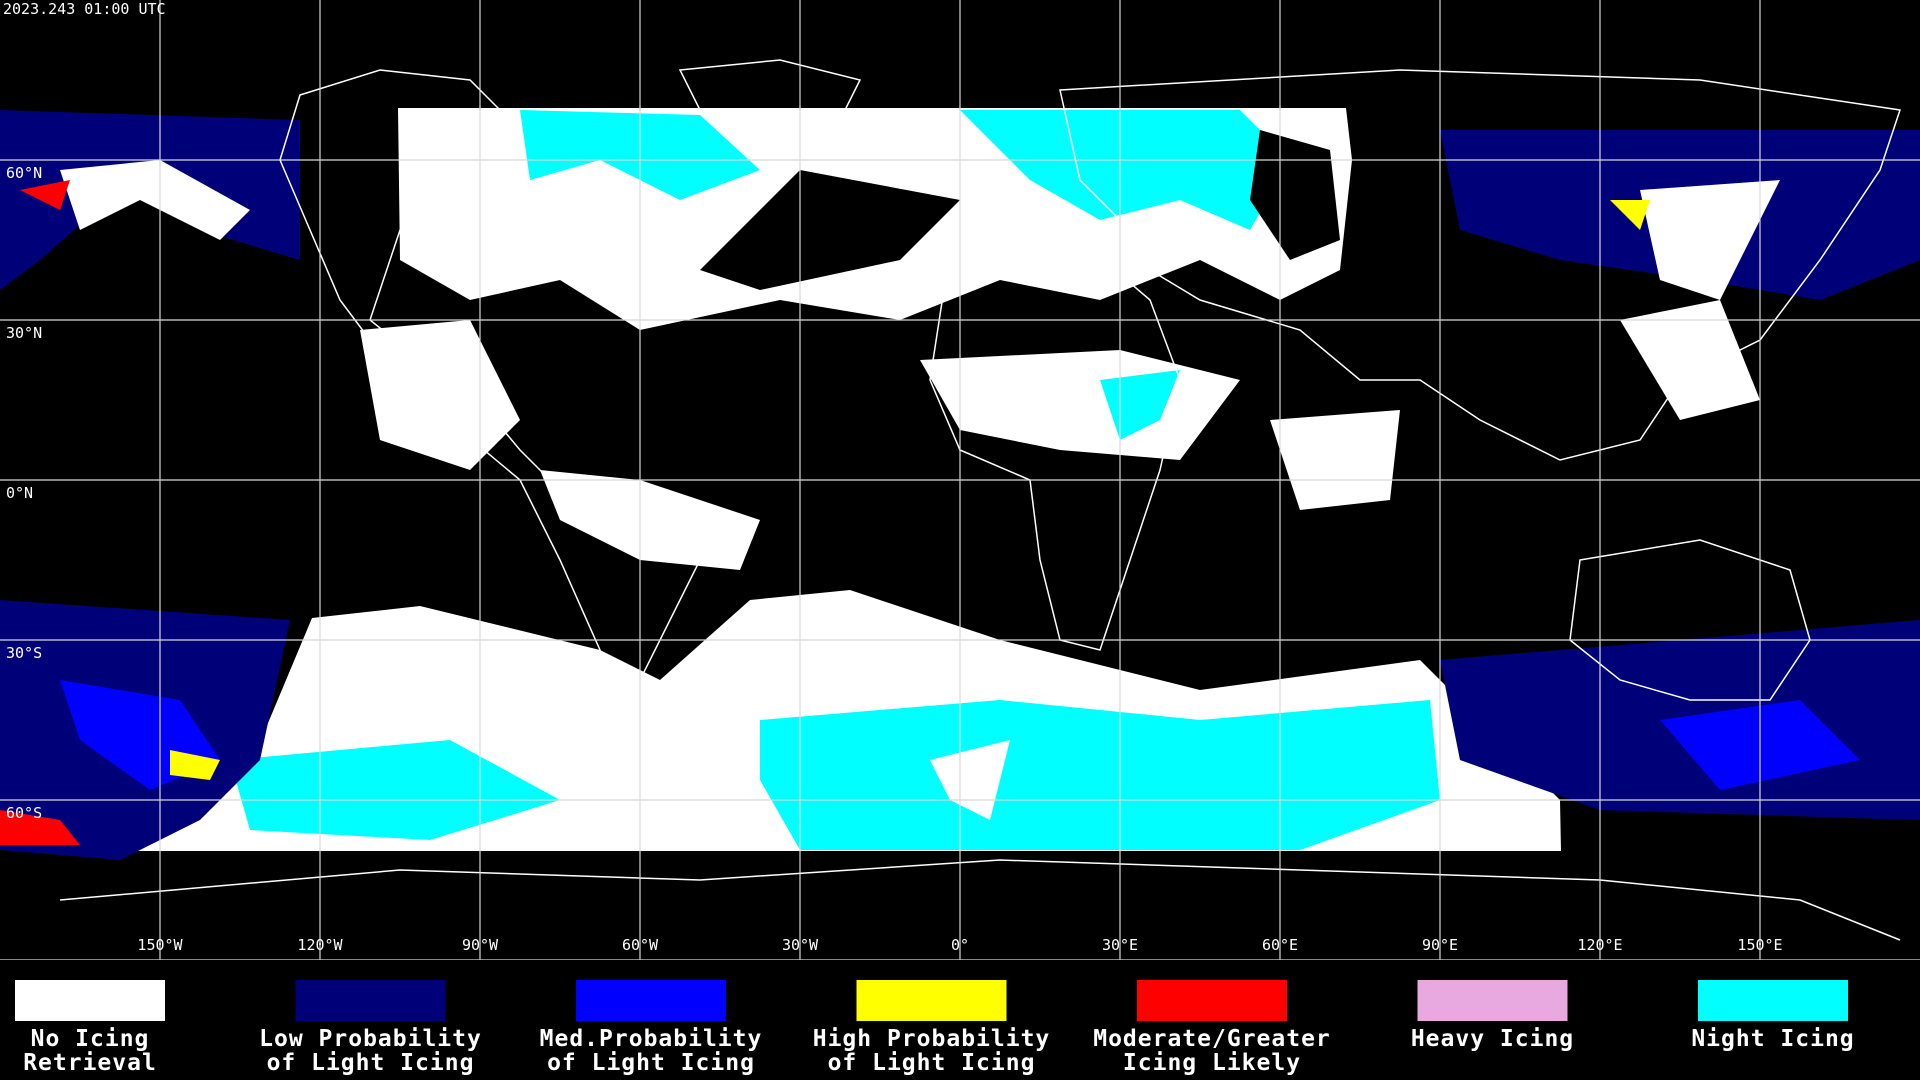 The height and width of the screenshot is (1080, 1920). Describe the element at coordinates (480, 945) in the screenshot. I see `lon-label: 90°W` at that location.